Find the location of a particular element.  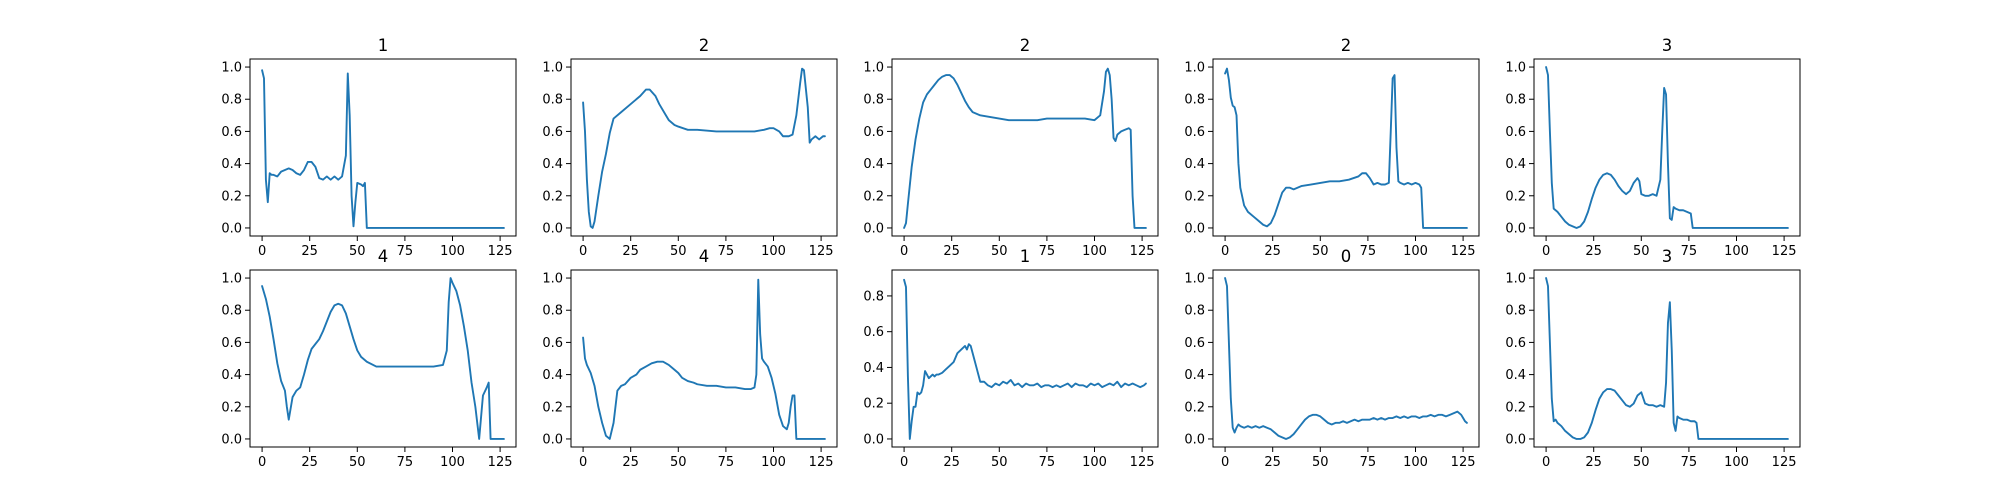

subplot-2: 2 0 25 50 75 100 125 0.0 0.2 0.4 0.6 0.8 1.0 is located at coordinates (690, 147).